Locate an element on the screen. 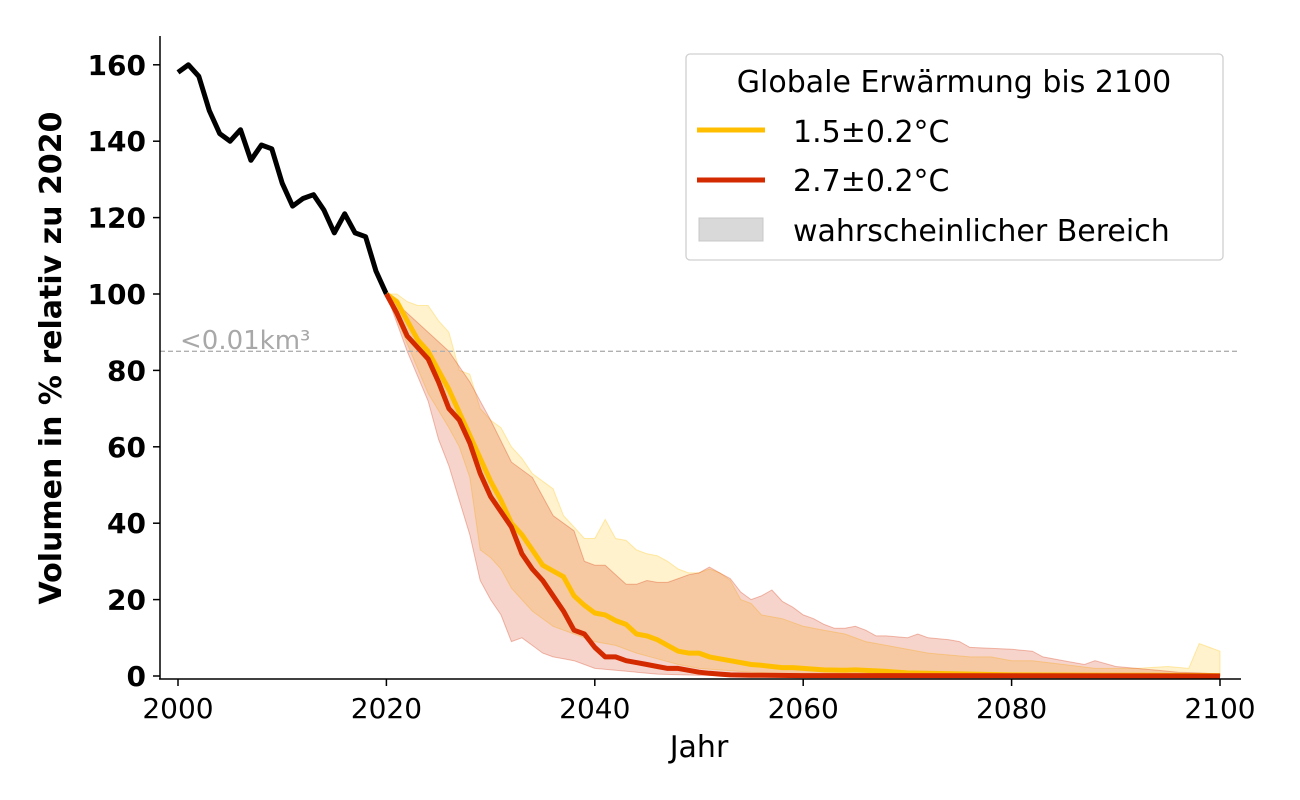 Image resolution: width=1300 pixels, height=800 pixels. y-tick-label: 160 is located at coordinates (117, 65).